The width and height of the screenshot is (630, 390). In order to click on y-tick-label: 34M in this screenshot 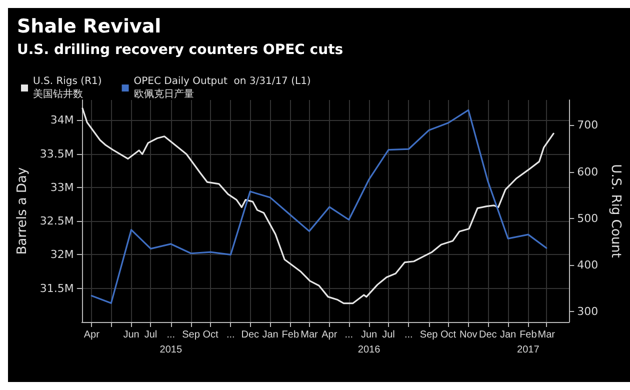, I will do `click(62, 120)`.